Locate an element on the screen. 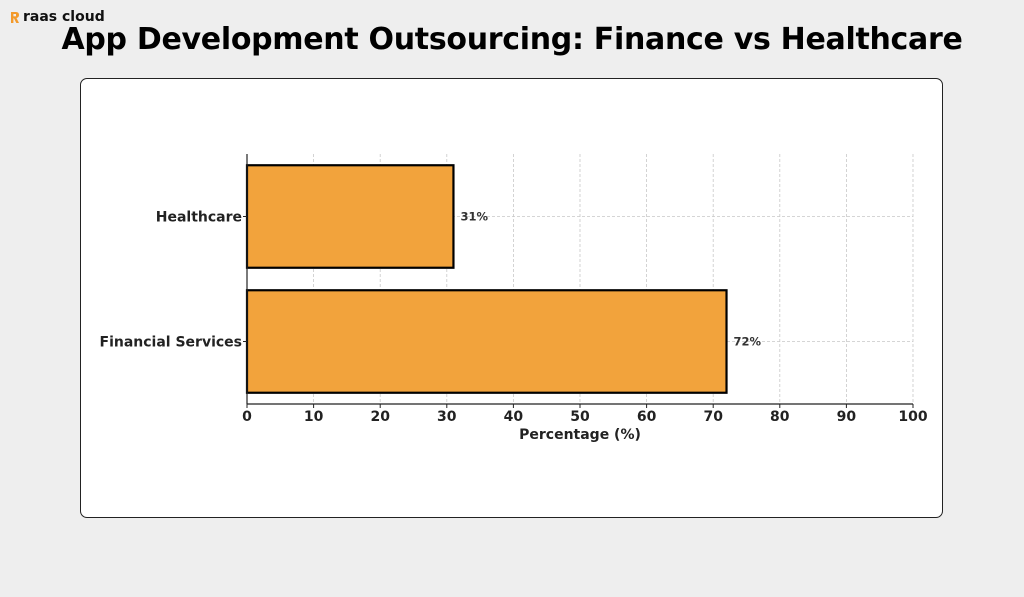  x-tick-label: 20 is located at coordinates (380, 417).